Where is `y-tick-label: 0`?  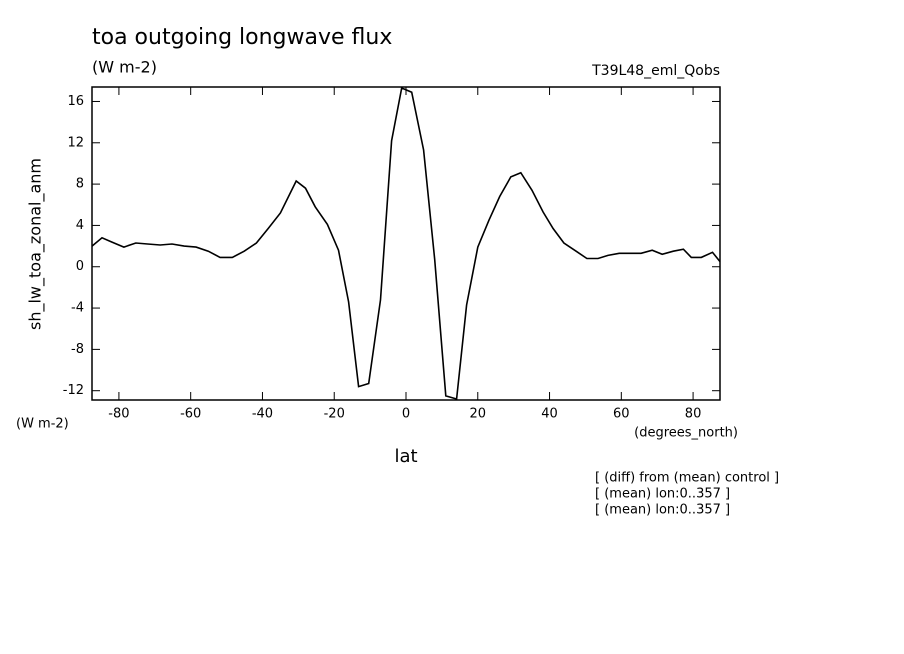 y-tick-label: 0 is located at coordinates (80, 266).